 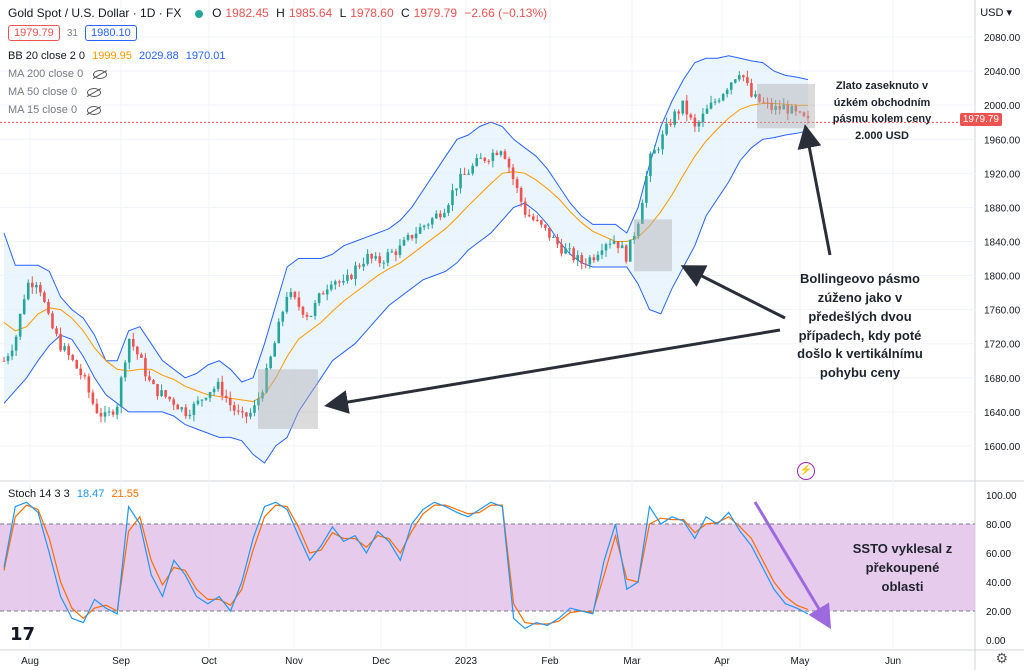 I want to click on time-tick-label: Dec, so click(x=381, y=661).